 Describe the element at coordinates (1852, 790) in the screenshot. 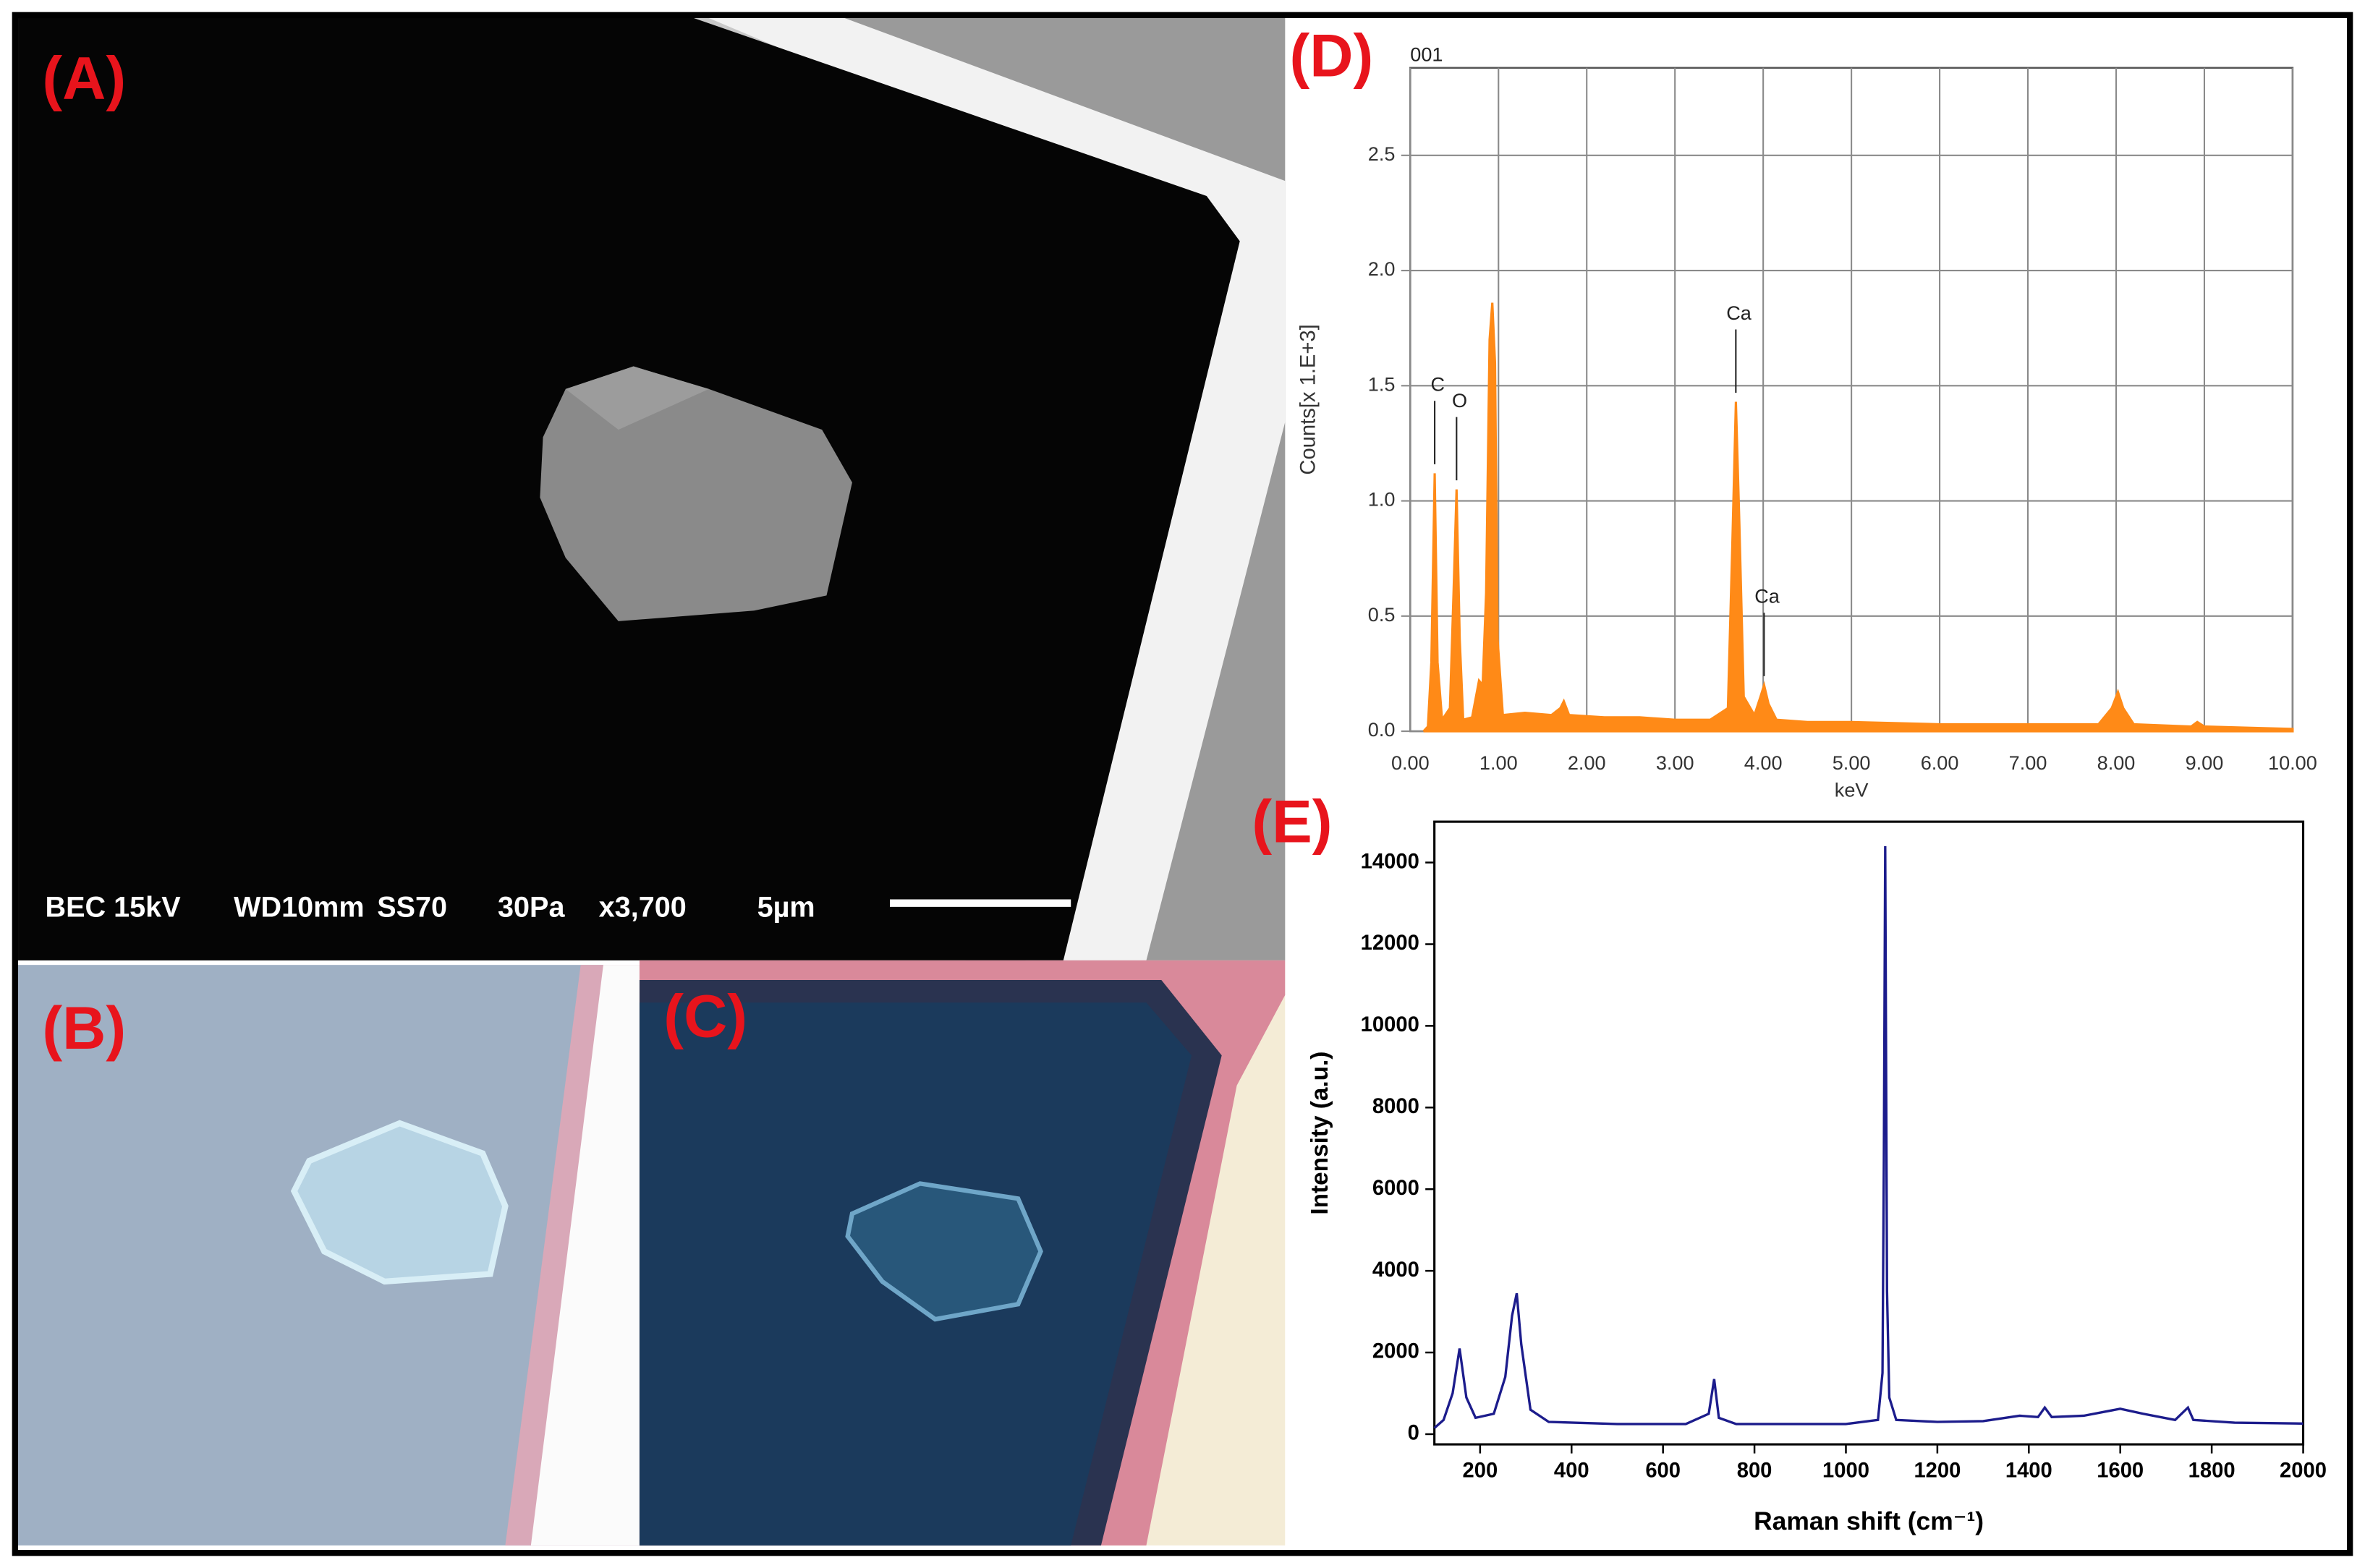

I see `x-axis-label: keV` at that location.